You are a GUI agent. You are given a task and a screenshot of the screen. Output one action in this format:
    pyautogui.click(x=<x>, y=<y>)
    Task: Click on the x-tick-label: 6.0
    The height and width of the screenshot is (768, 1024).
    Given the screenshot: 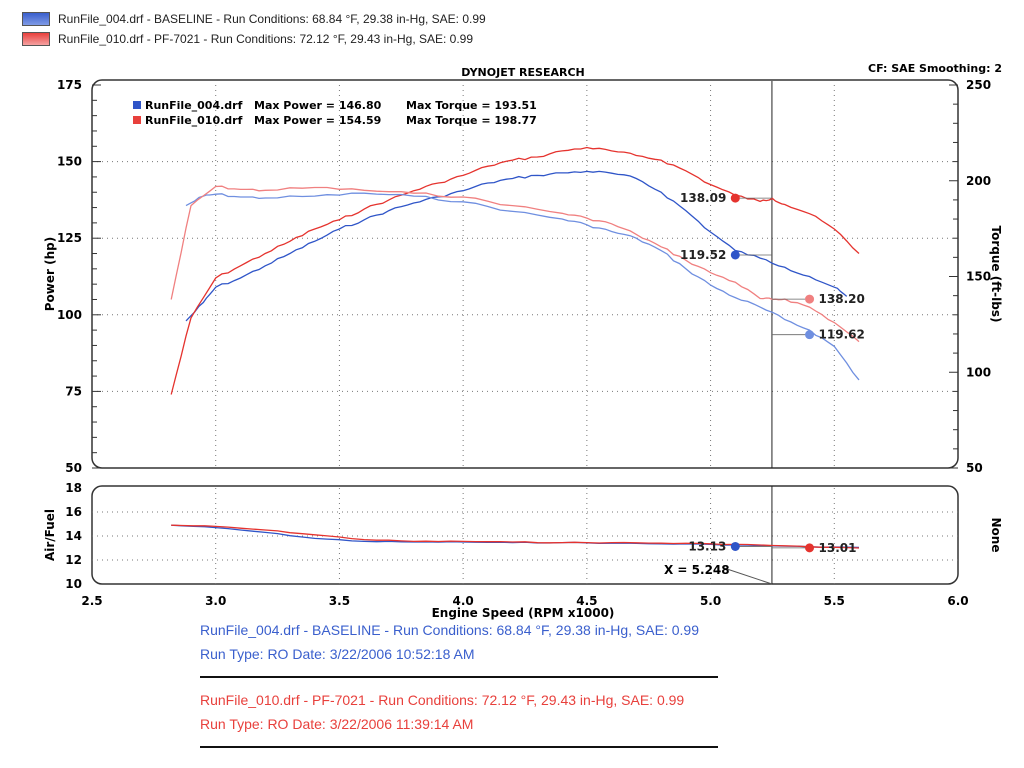 What is the action you would take?
    pyautogui.click(x=957, y=601)
    